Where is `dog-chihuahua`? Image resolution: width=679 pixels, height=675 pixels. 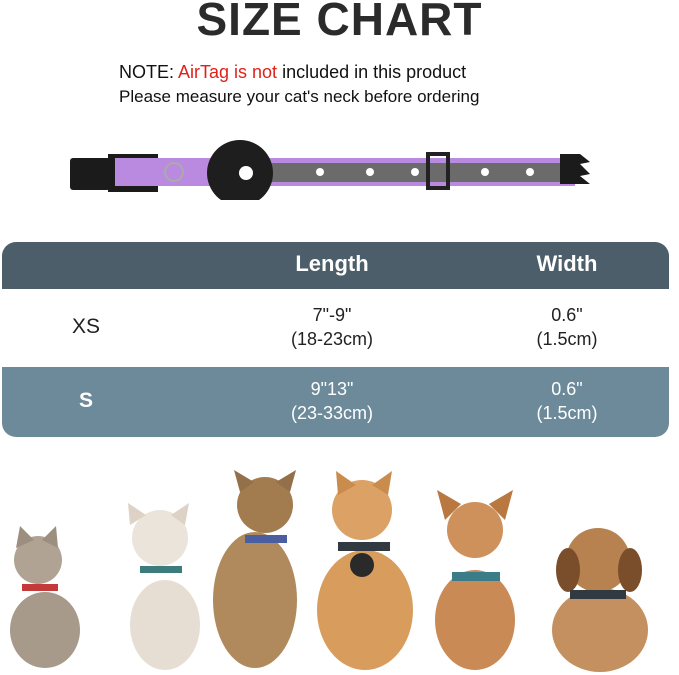 dog-chihuahua is located at coordinates (475, 580).